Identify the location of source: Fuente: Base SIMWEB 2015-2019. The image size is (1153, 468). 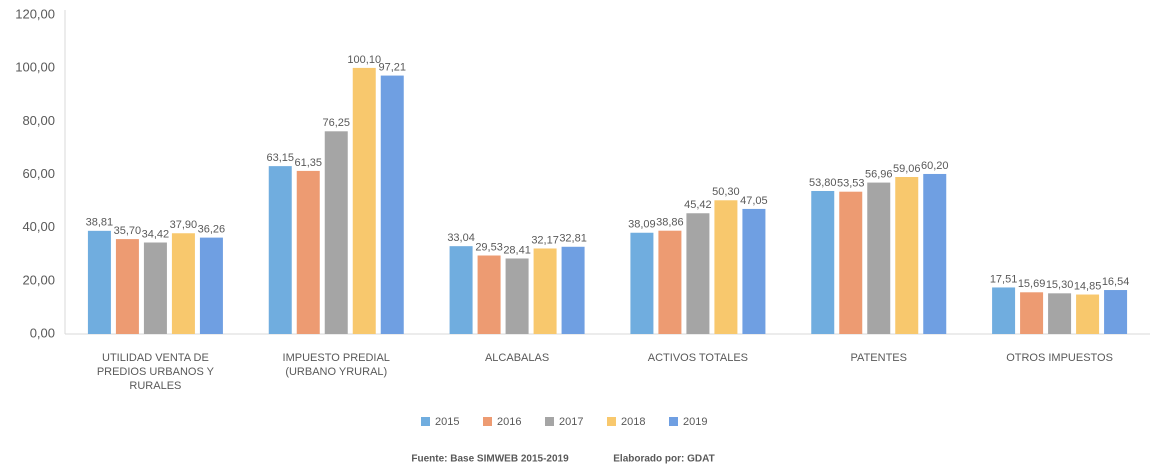
(490, 459).